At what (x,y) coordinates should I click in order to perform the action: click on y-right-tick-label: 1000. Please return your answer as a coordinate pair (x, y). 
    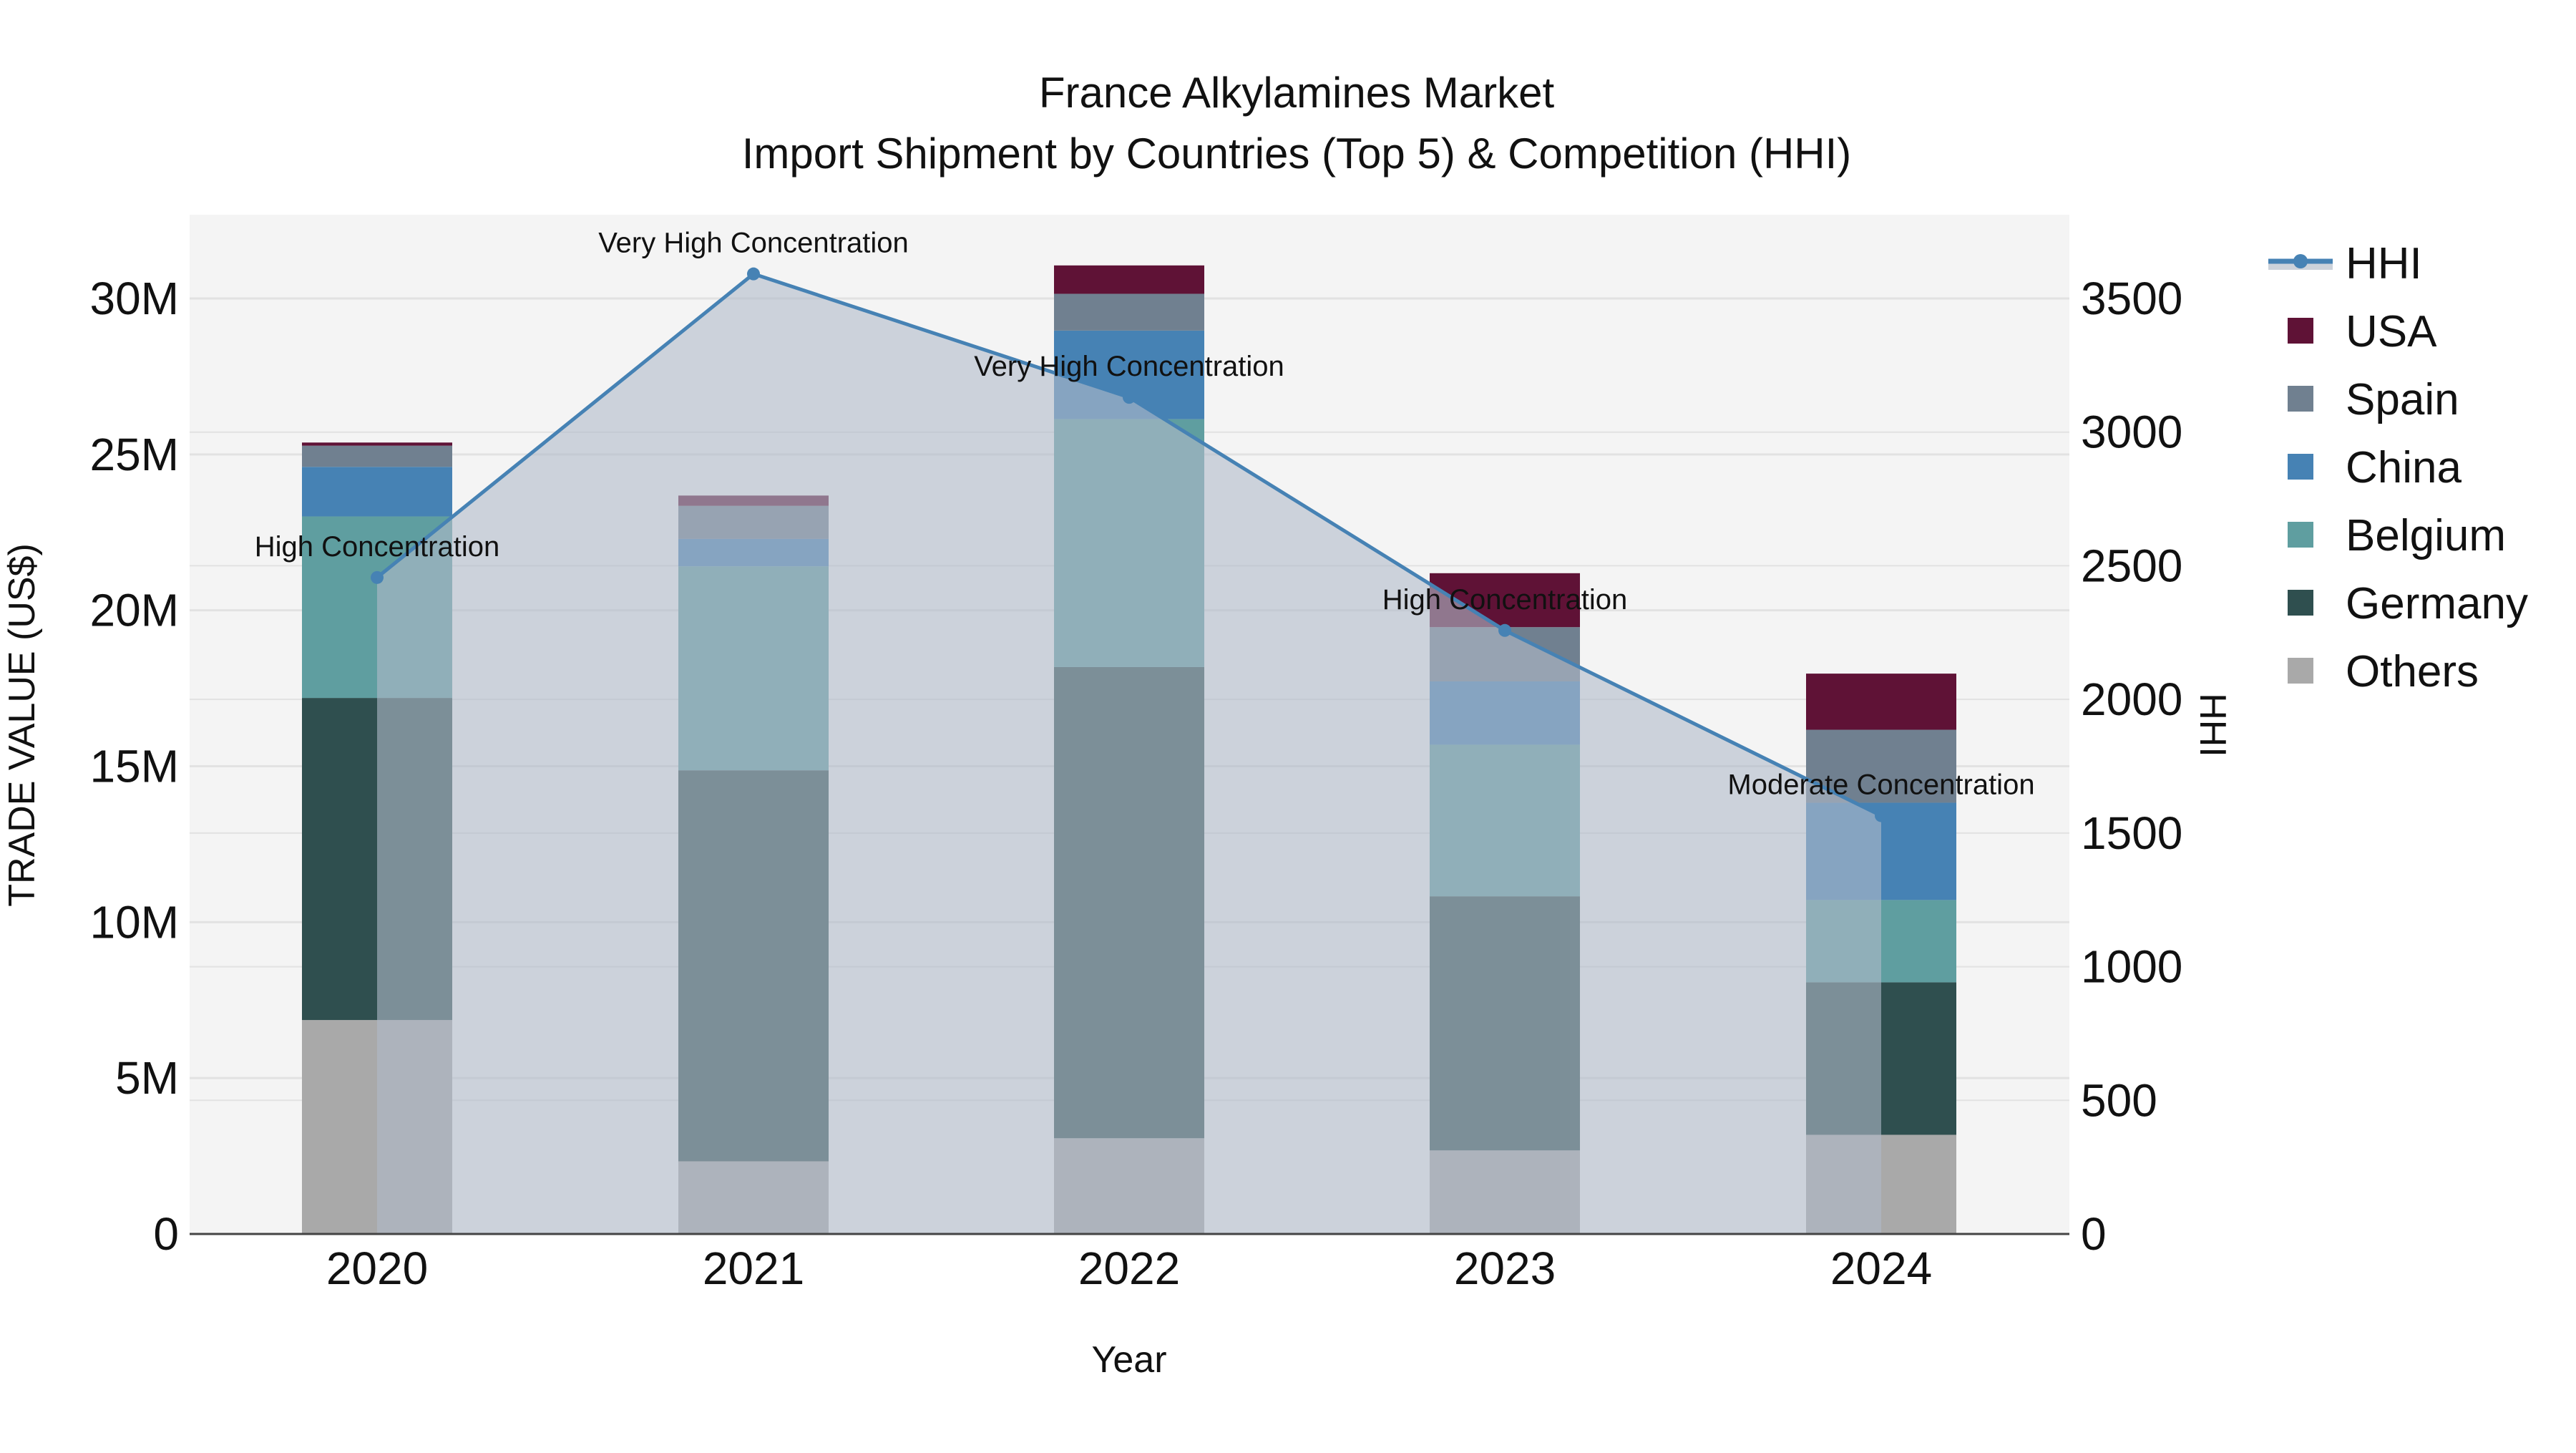
    Looking at the image, I should click on (2131, 967).